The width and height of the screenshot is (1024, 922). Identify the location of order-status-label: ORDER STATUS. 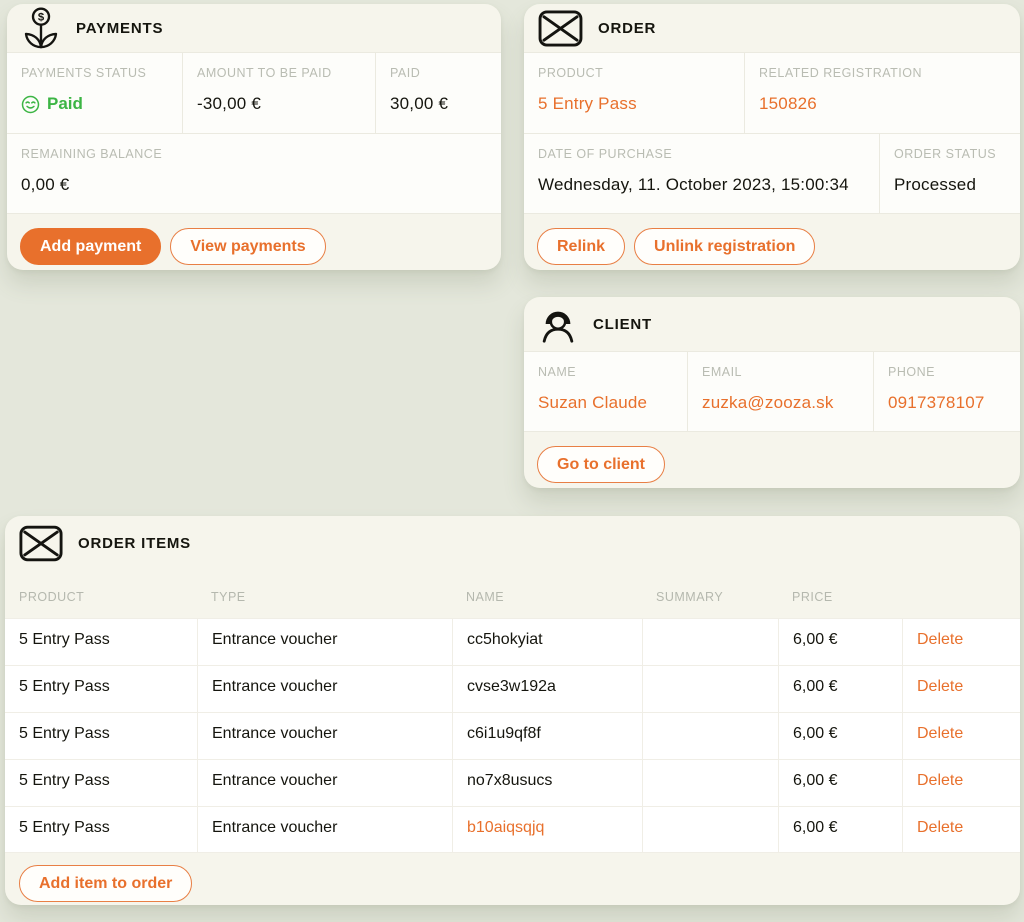
(945, 154).